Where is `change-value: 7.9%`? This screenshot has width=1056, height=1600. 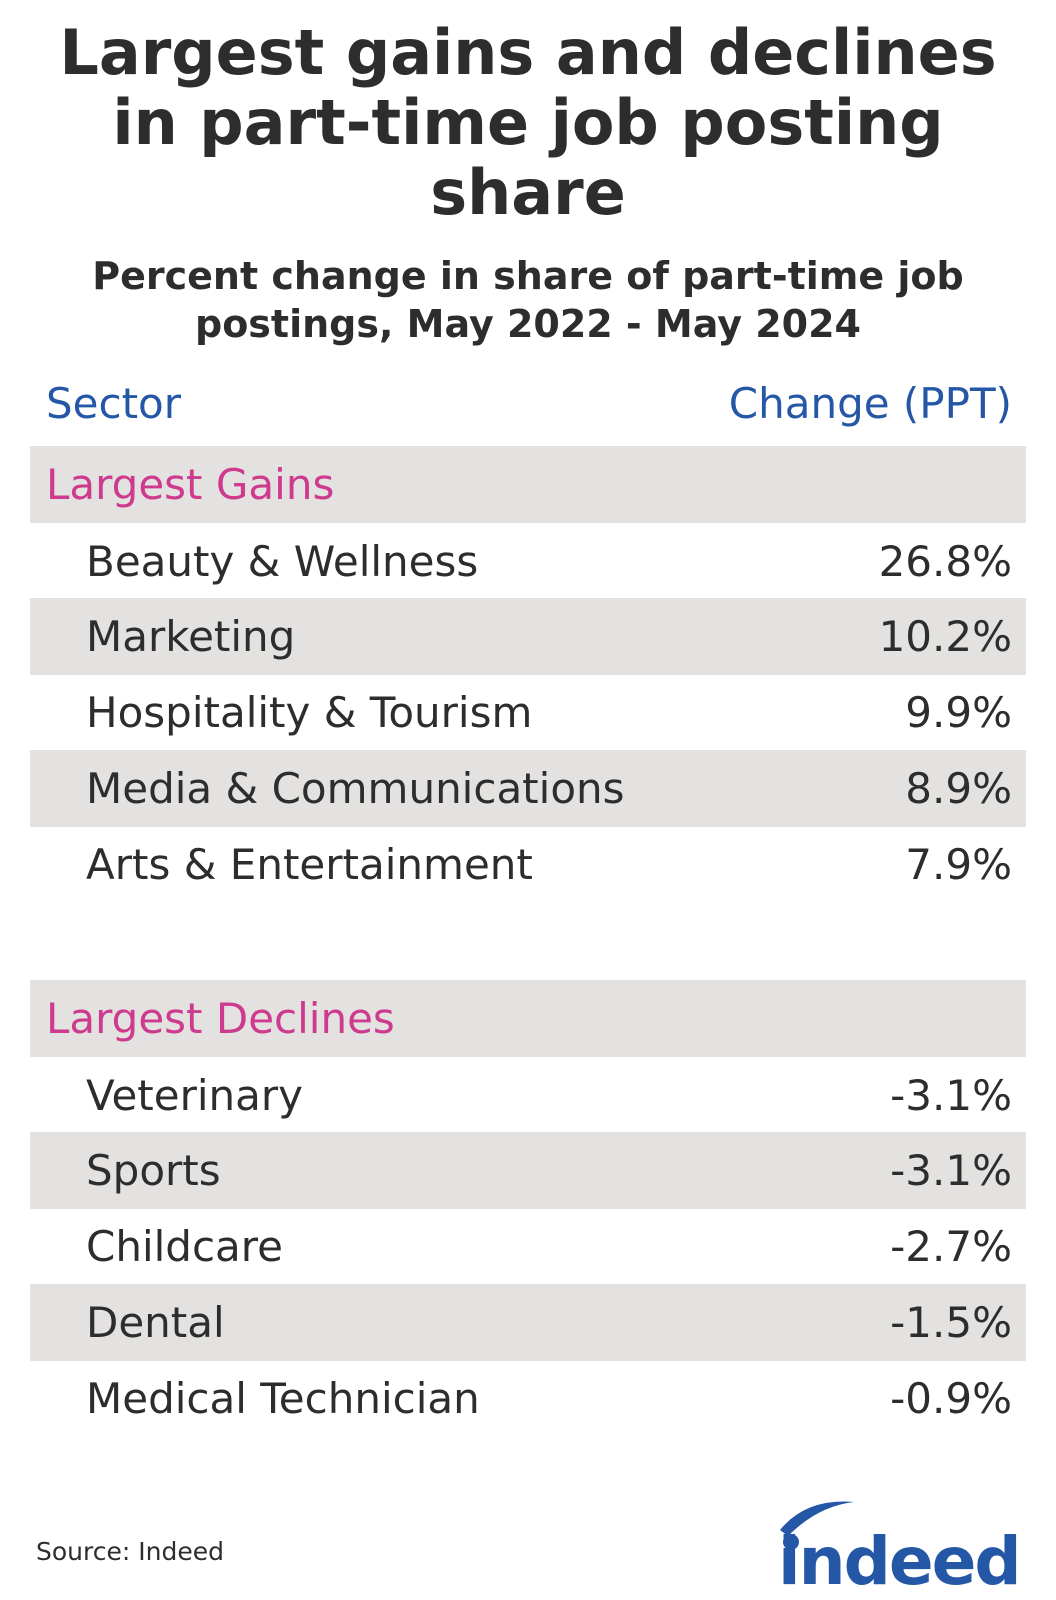
change-value: 7.9% is located at coordinates (958, 864).